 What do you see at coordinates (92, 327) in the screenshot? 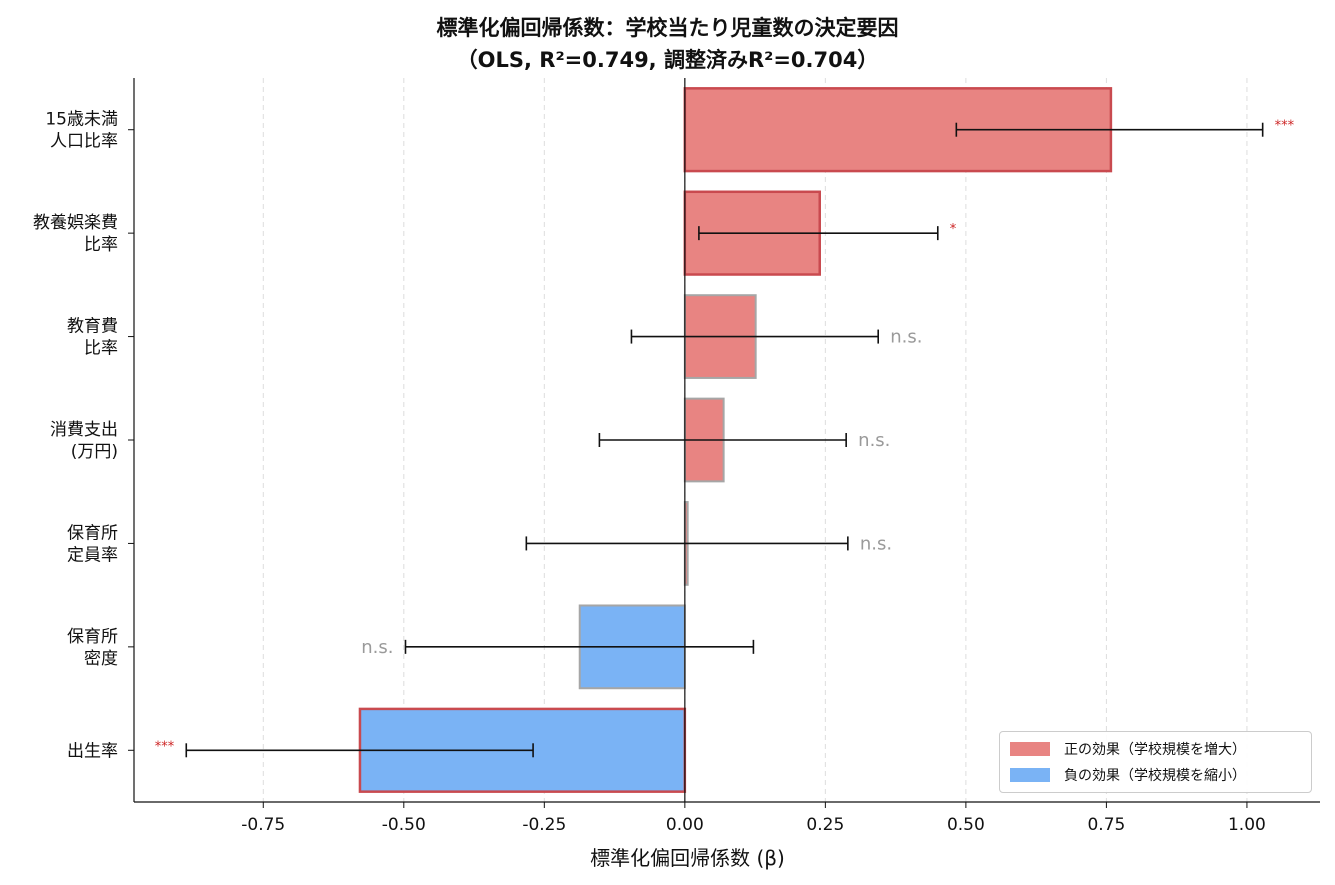
I see `category-label-2-0: 教育費` at bounding box center [92, 327].